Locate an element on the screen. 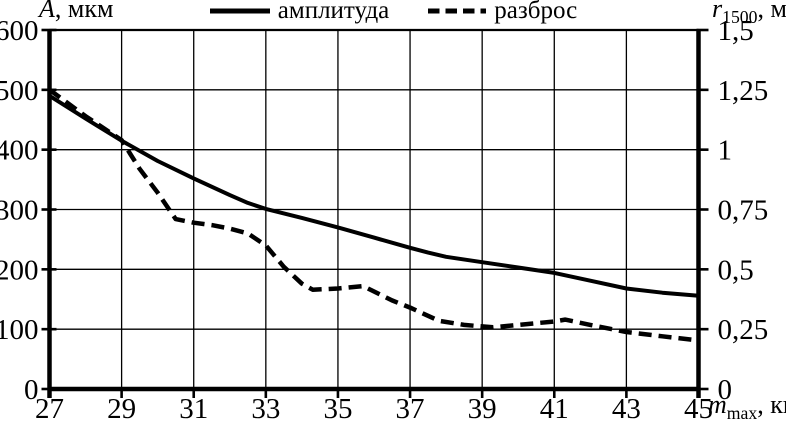 The height and width of the screenshot is (423, 786). right-tick-label: 1,5 is located at coordinates (736, 31).